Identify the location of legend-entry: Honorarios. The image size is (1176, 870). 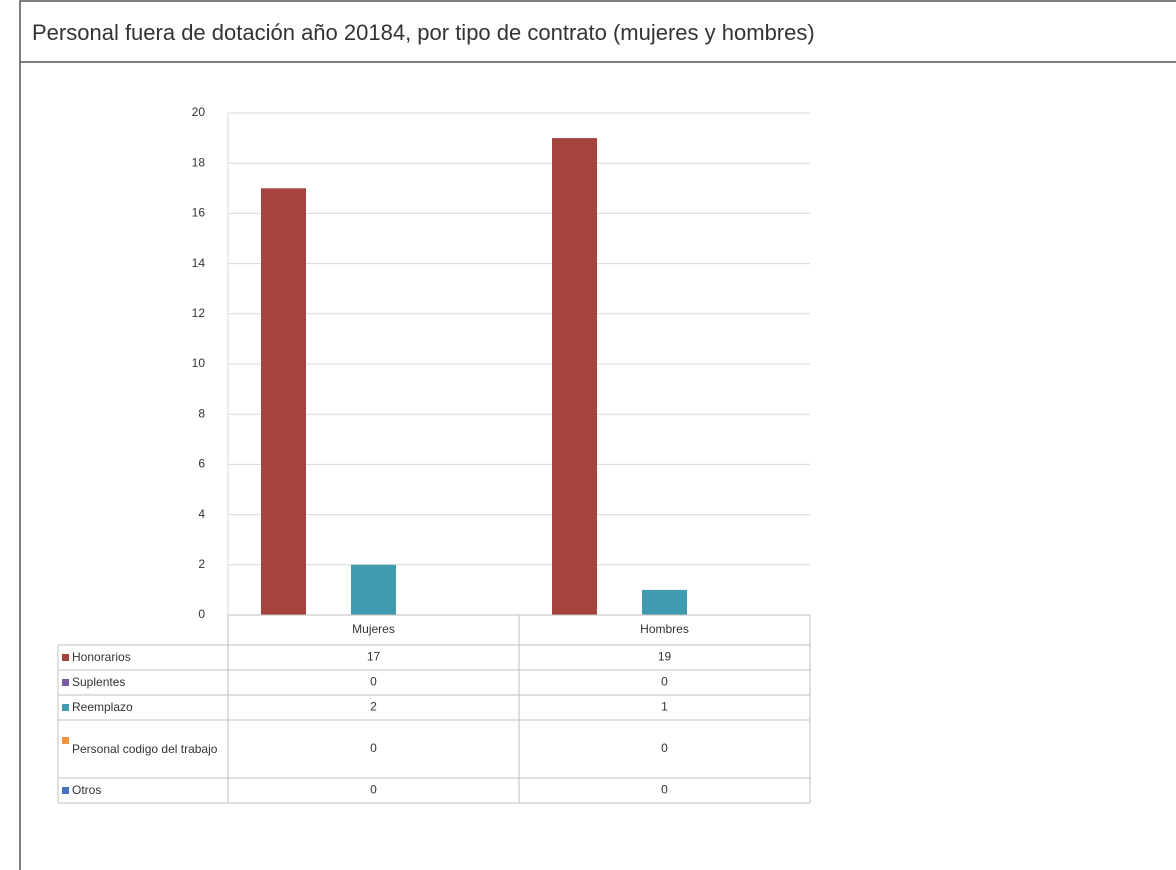
(143, 657).